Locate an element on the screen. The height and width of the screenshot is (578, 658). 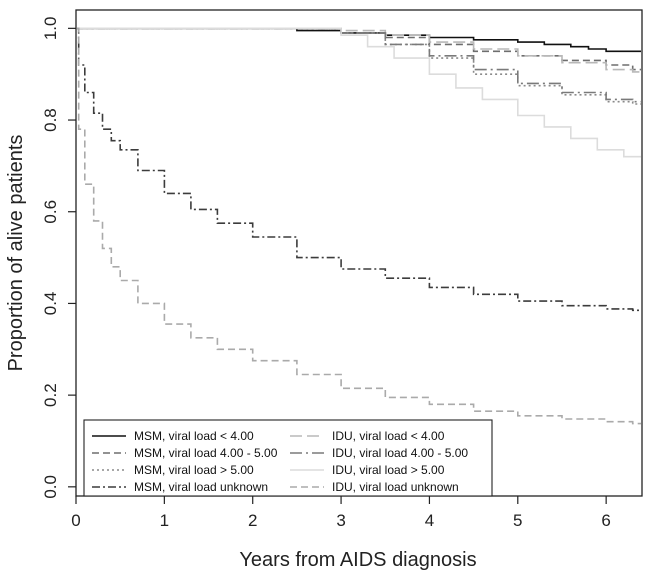
legend-label: IDU, viral load 4.00 - 5.00 is located at coordinates (400, 453).